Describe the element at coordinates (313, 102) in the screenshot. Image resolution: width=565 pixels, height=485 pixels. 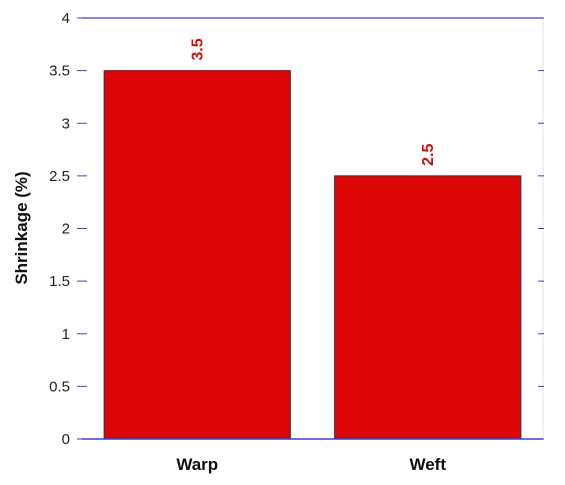
I see `data-labels: 3.5 2.5` at that location.